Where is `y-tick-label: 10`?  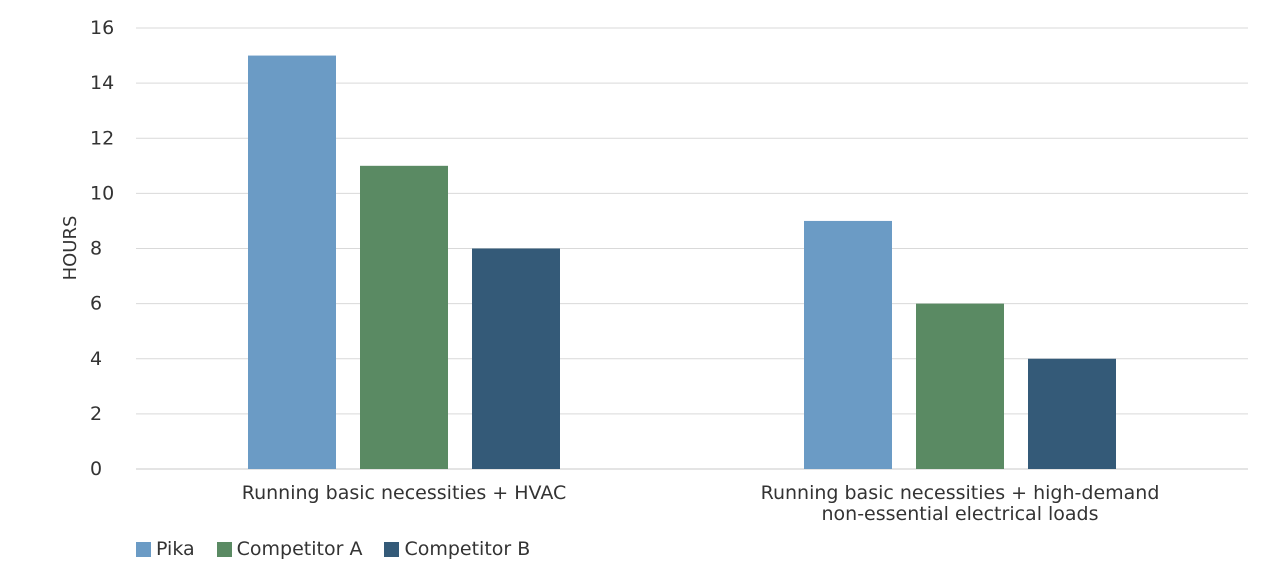 y-tick-label: 10 is located at coordinates (102, 193).